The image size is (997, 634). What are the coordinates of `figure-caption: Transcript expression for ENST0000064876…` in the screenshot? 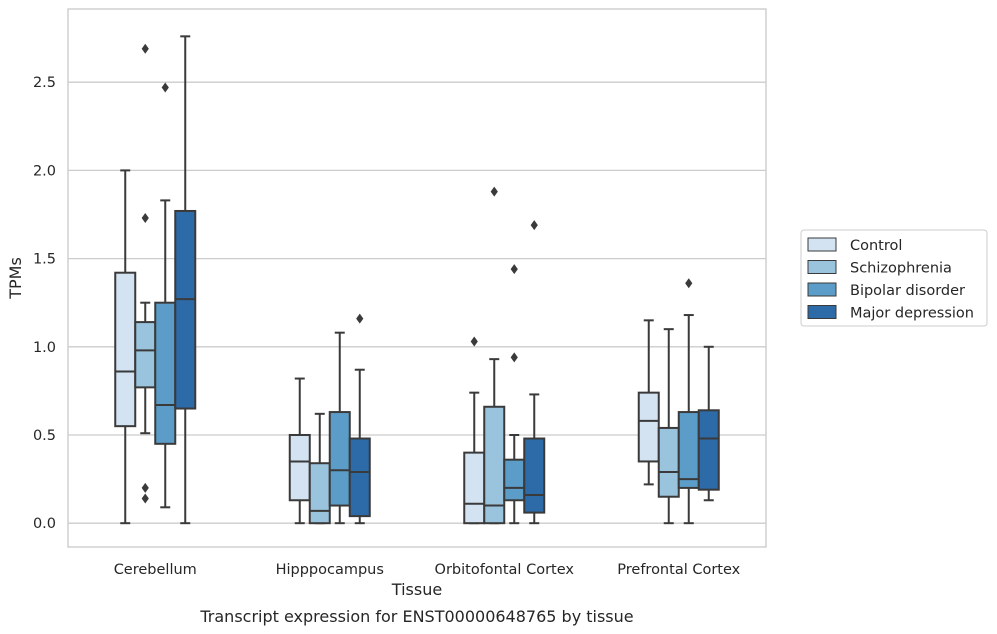 It's located at (416, 616).